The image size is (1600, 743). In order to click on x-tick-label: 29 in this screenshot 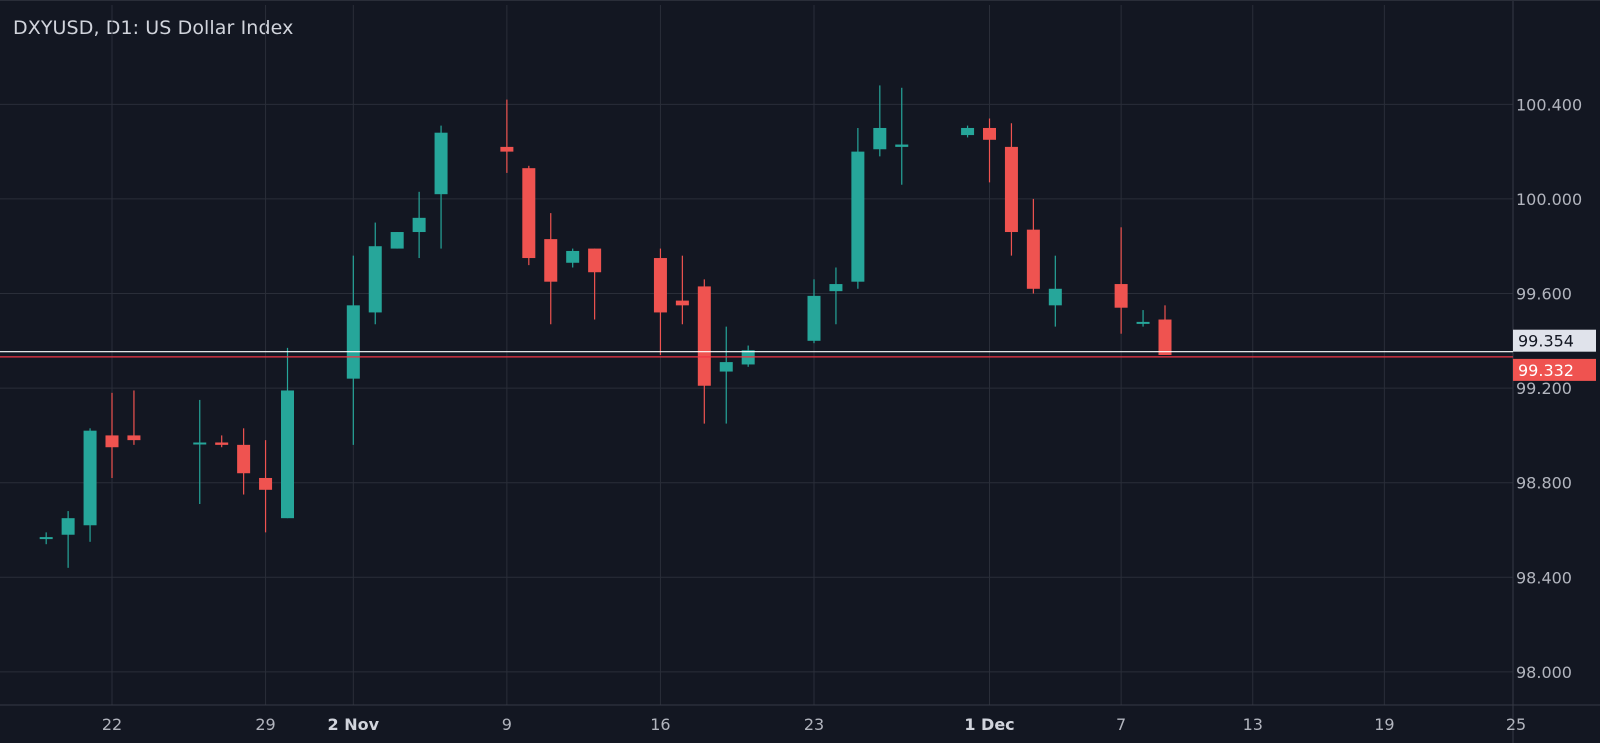, I will do `click(265, 724)`.